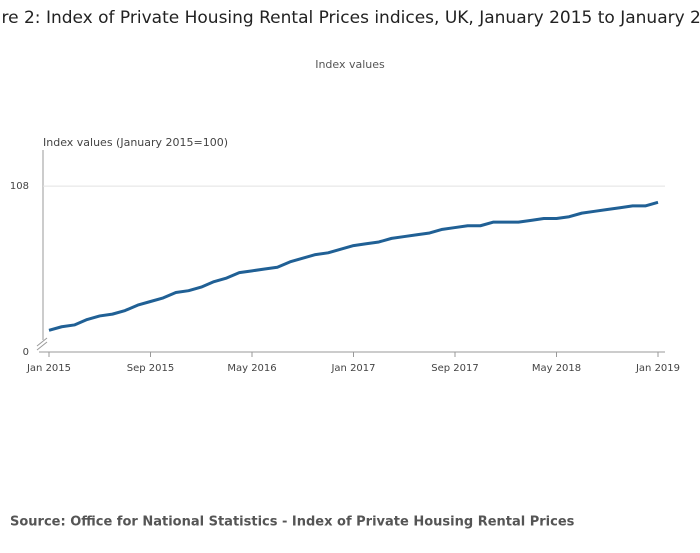  What do you see at coordinates (350, 64) in the screenshot?
I see `chart-subtitle: Index values` at bounding box center [350, 64].